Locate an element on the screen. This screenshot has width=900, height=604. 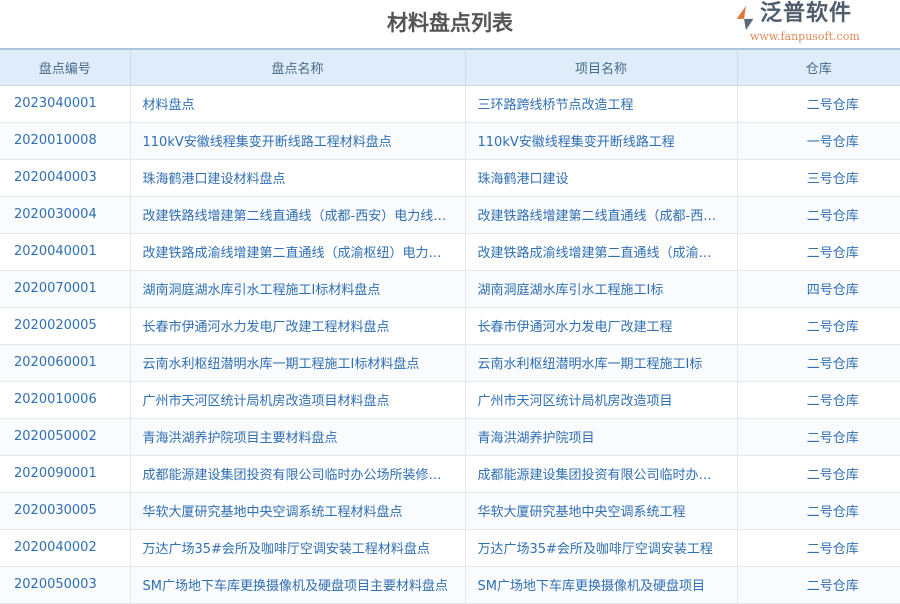
project-name-cell: 改建铁路成渝线增建第二直通线（成渝枢纽）电力线迁改工程 is located at coordinates (601, 251).